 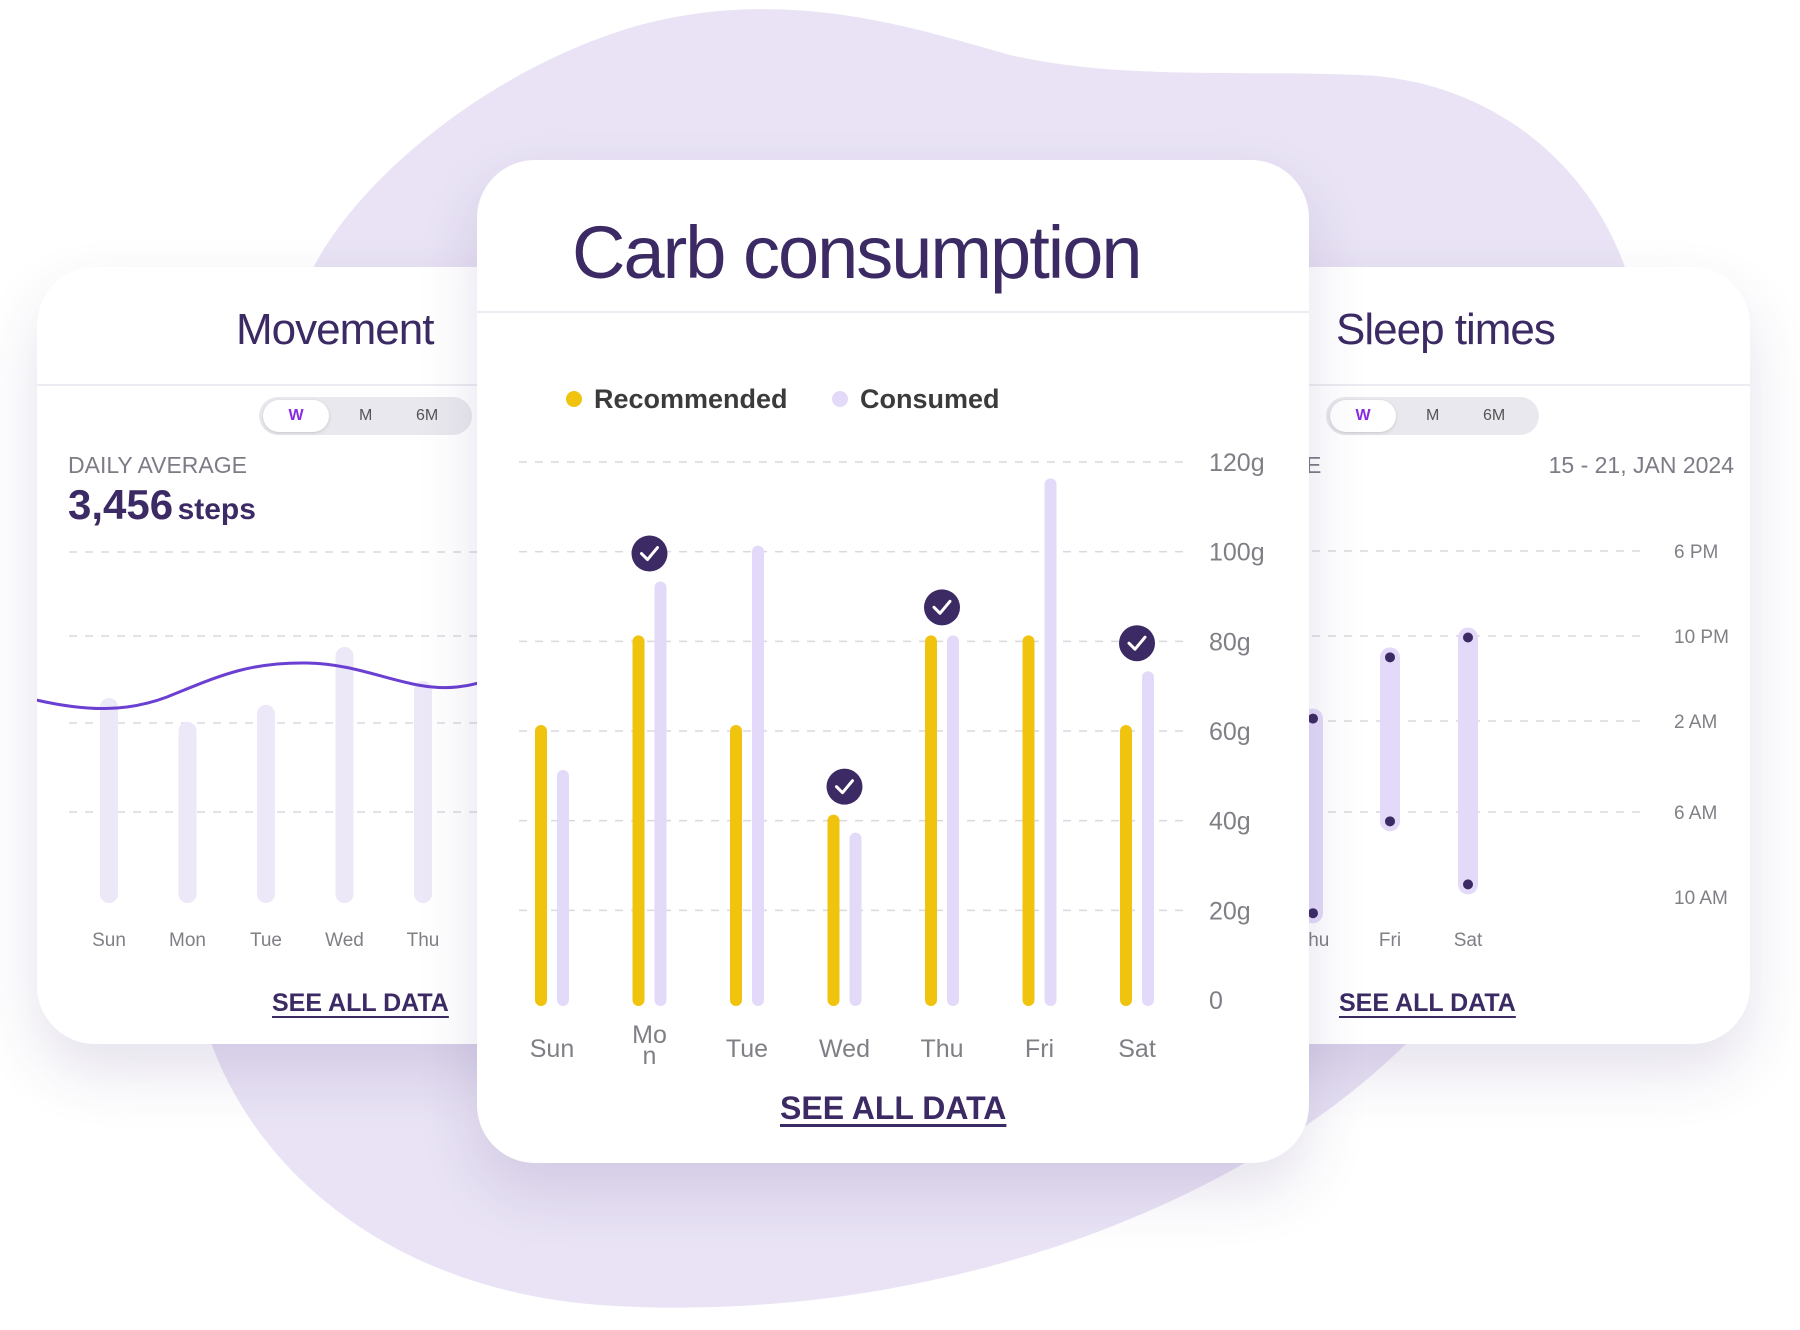 I want to click on sleep-period-selector: W M 6M, so click(x=1432, y=416).